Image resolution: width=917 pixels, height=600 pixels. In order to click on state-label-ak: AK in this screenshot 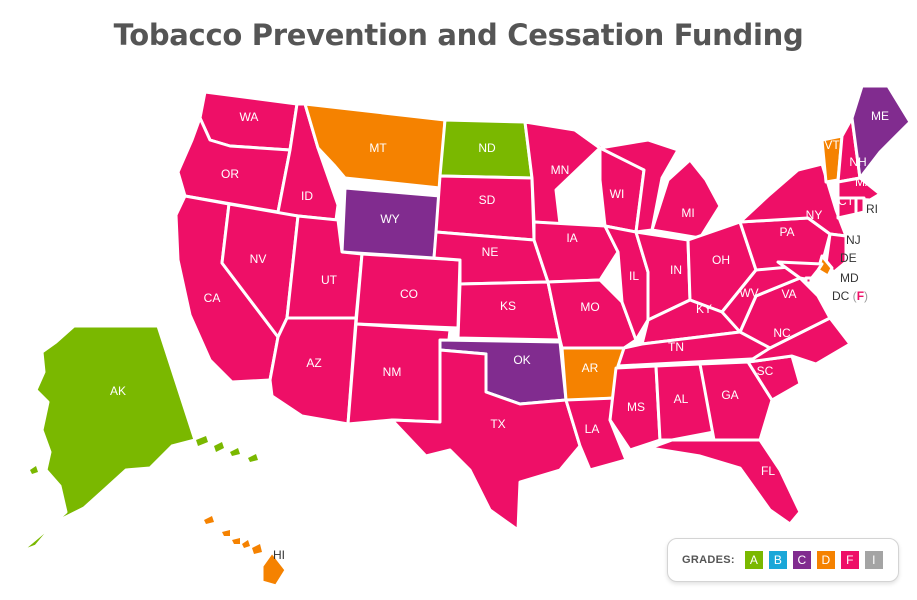, I will do `click(118, 391)`.